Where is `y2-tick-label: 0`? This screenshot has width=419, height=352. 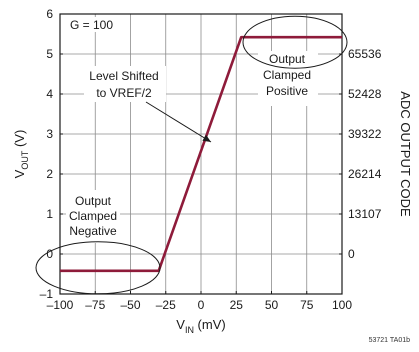
y2-tick-label: 0 is located at coordinates (351, 254).